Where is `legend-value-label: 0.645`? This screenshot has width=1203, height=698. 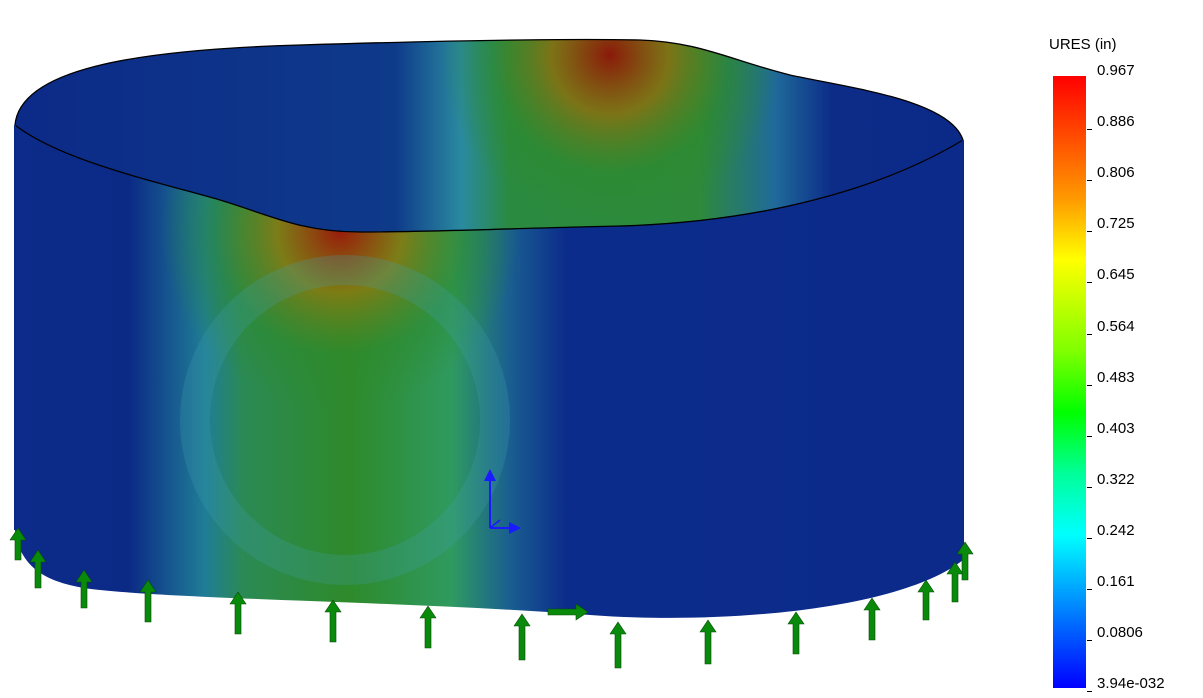 legend-value-label: 0.645 is located at coordinates (1116, 275).